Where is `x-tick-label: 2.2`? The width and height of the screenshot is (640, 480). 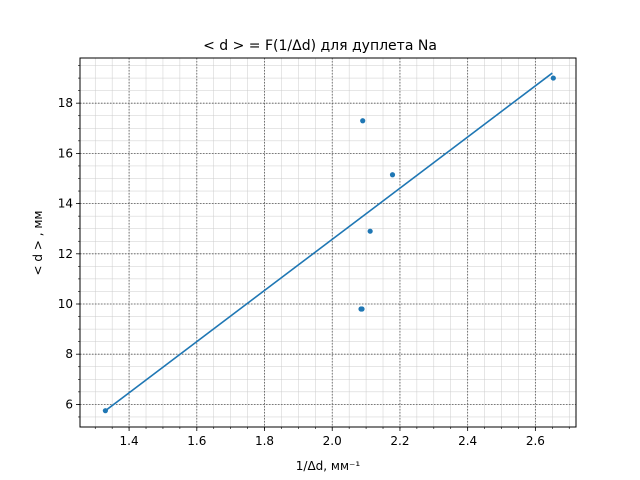 x-tick-label: 2.2 is located at coordinates (399, 441).